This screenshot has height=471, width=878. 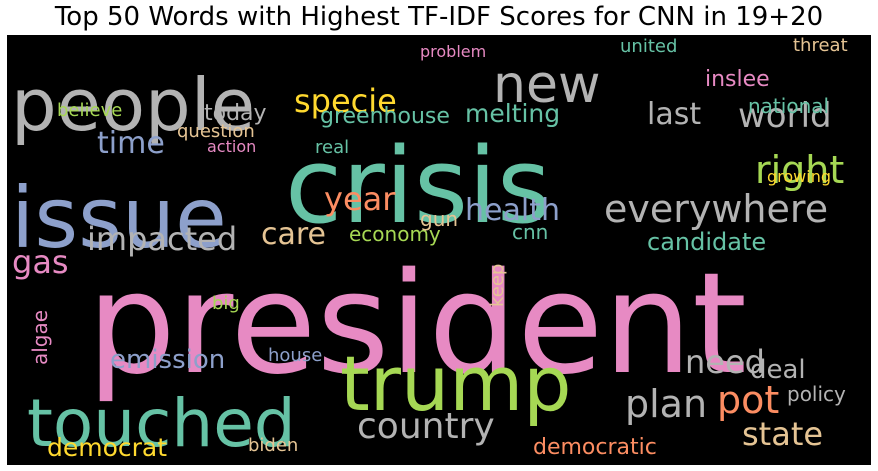 What do you see at coordinates (674, 114) in the screenshot?
I see `word-last: last` at bounding box center [674, 114].